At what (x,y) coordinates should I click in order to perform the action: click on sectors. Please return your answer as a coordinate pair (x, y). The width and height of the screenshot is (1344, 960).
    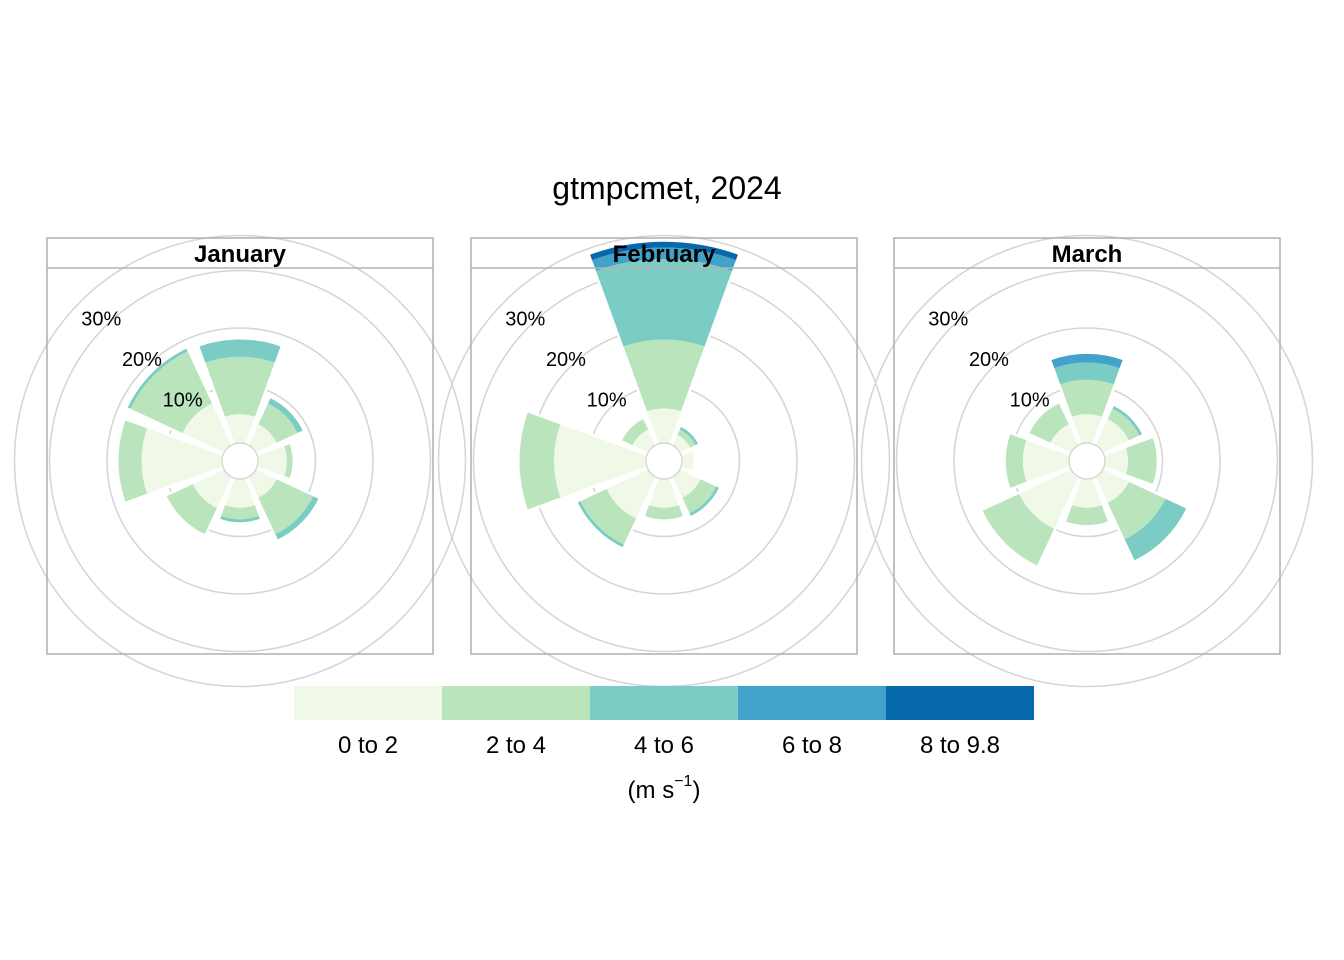
    Looking at the image, I should click on (220, 441).